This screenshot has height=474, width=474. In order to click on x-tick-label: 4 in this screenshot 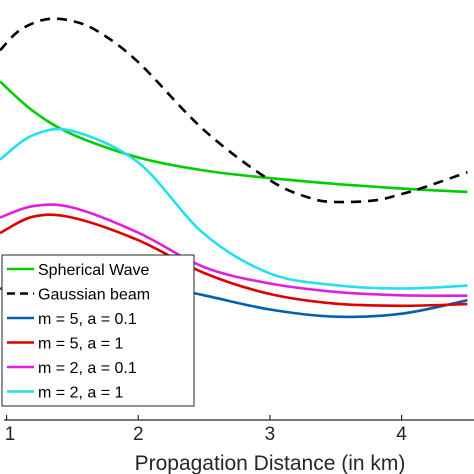, I will do `click(401, 434)`.